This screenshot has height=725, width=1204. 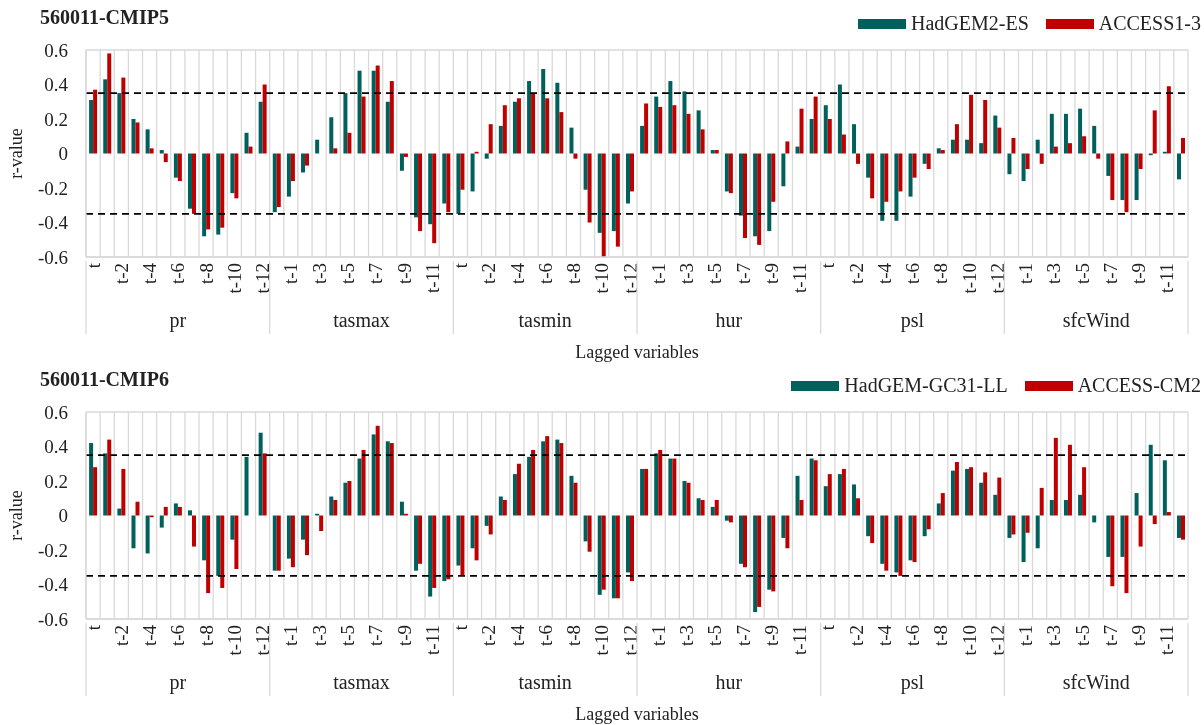 I want to click on chart-title: 560011-CMIP6, so click(x=104, y=379).